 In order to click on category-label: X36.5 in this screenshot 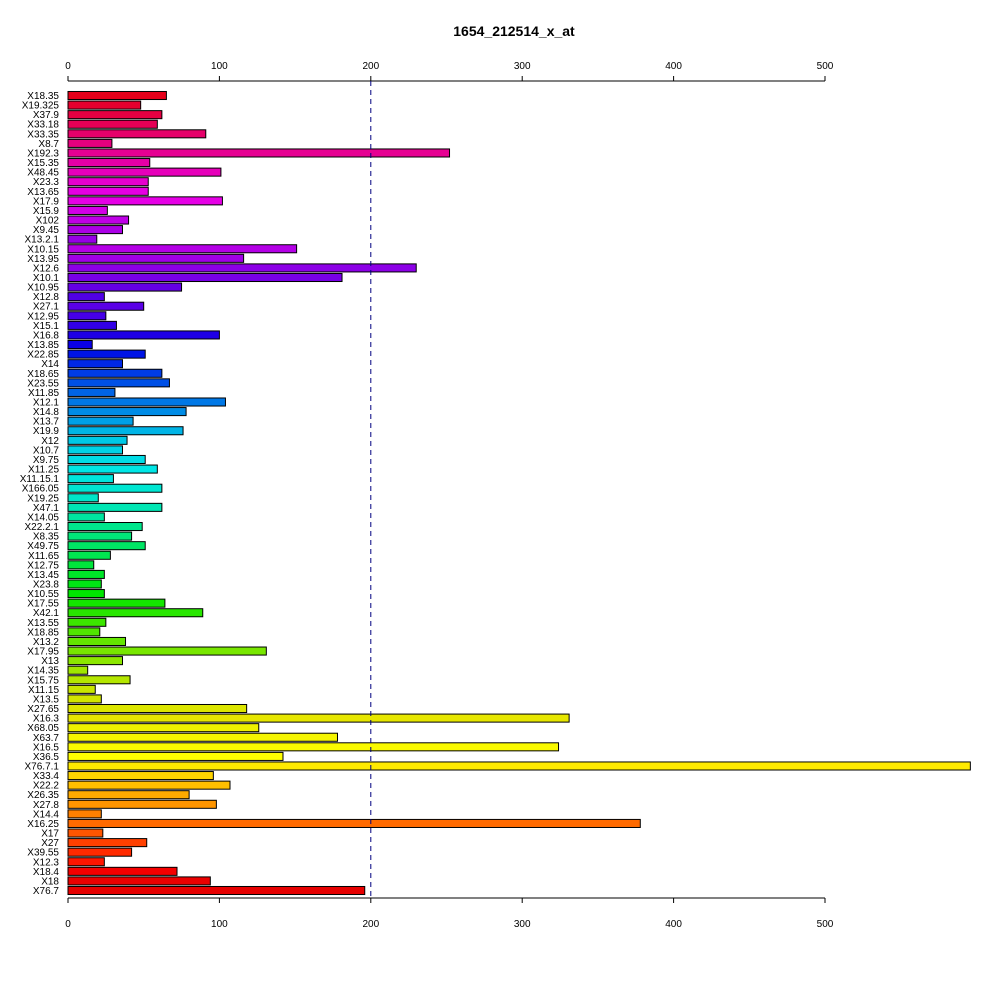, I will do `click(46, 757)`.